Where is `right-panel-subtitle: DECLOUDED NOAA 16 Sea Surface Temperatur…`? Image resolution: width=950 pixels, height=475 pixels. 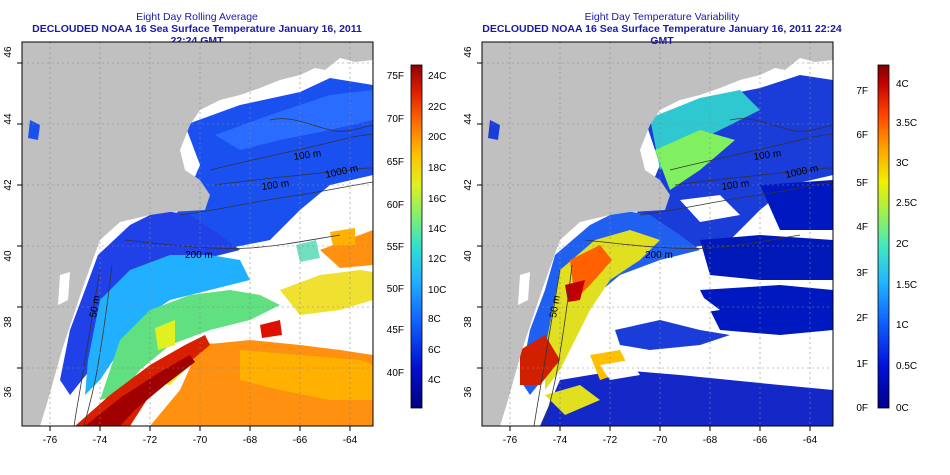
right-panel-subtitle: DECLOUDED NOAA 16 Sea Surface Temperatur… is located at coordinates (662, 35).